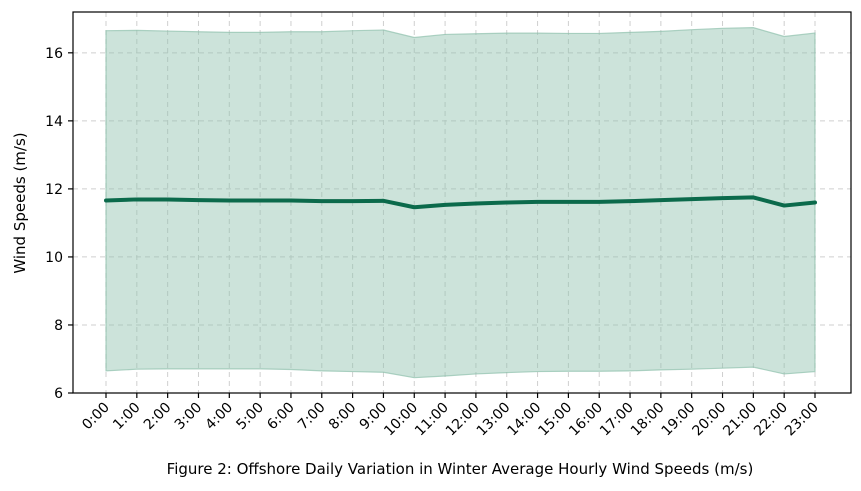  Describe the element at coordinates (617, 420) in the screenshot. I see `x-tick-label: 17:00` at that location.